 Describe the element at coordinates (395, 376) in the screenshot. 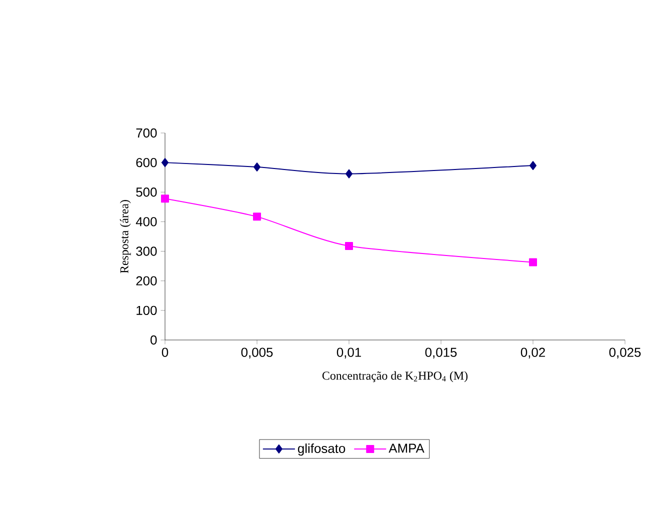

I see `x-axis-title: Concentração de K$_{2}$HPO$_{4}$ (M)` at that location.